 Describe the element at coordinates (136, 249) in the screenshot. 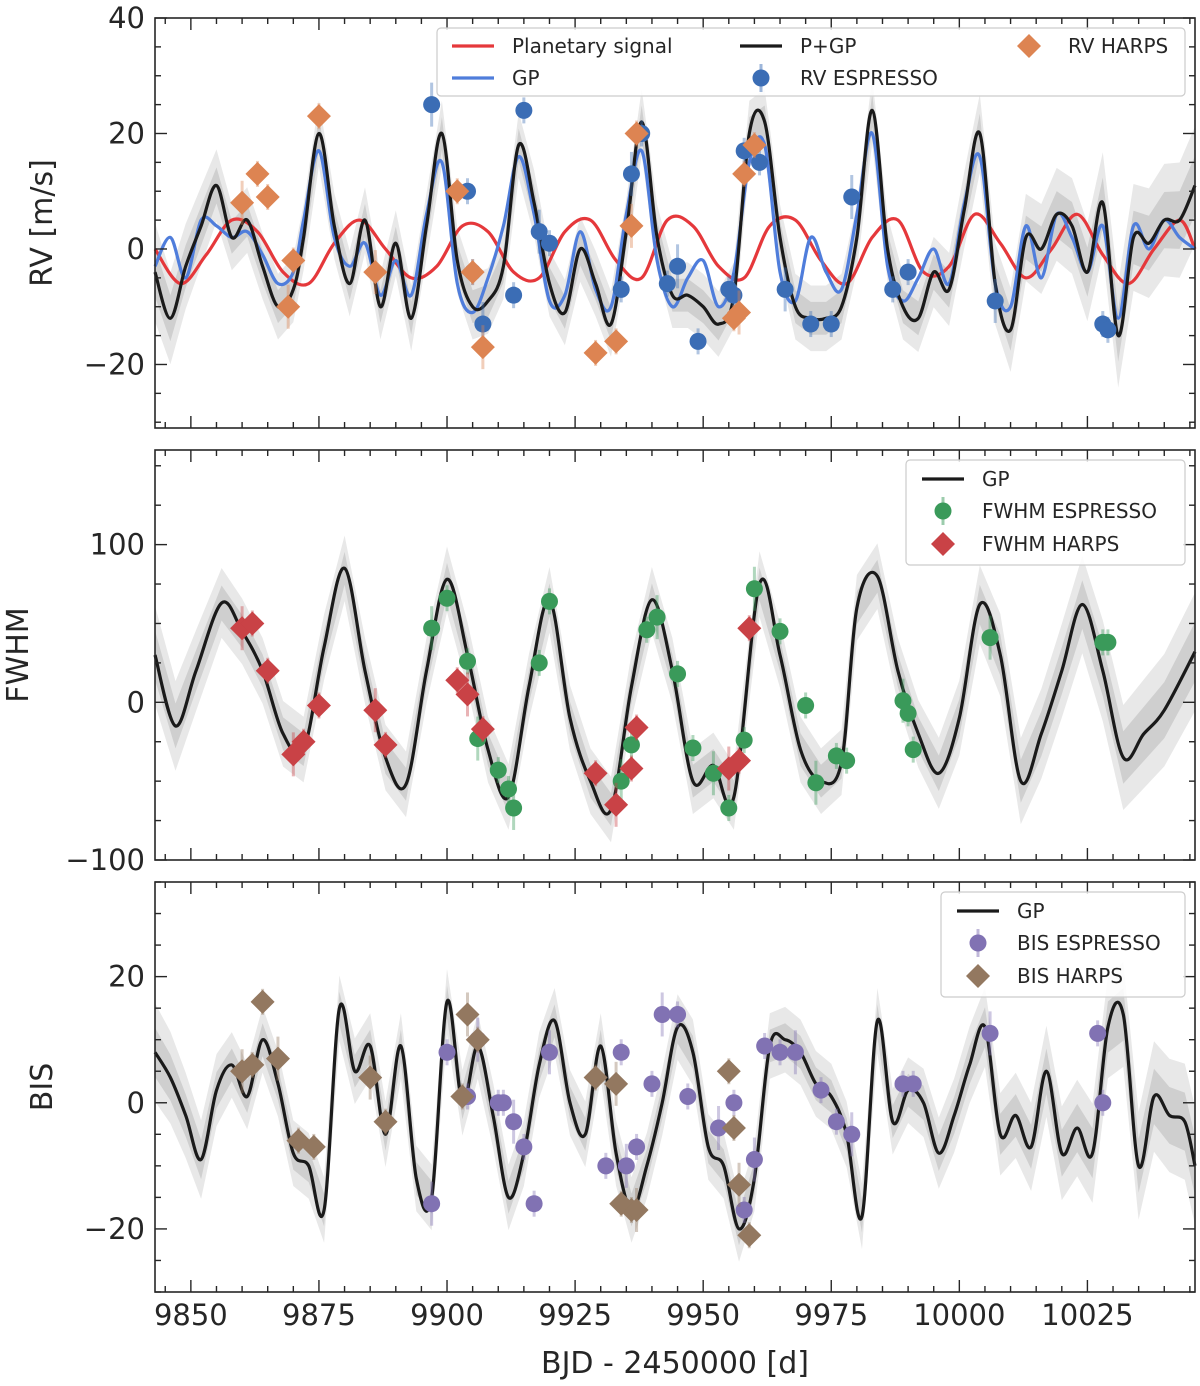

I see `rv-ytick-label: 0` at that location.